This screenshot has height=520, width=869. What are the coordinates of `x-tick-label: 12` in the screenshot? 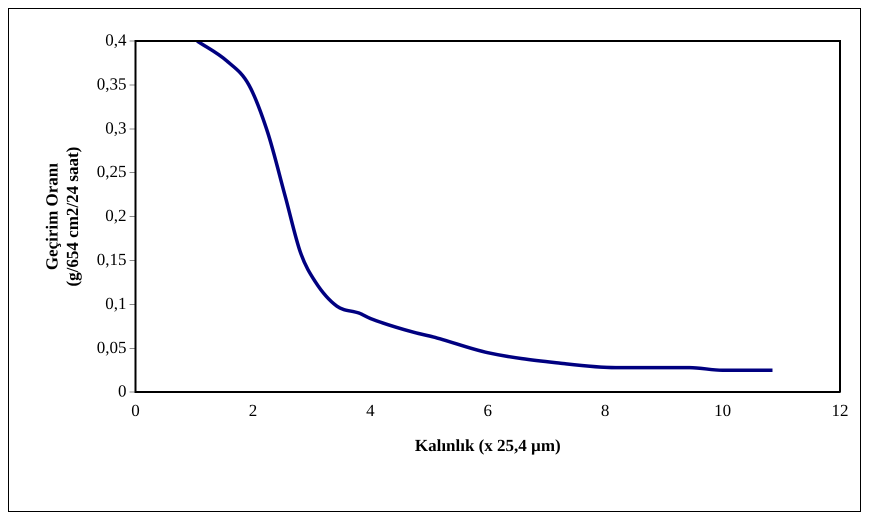 It's located at (840, 410).